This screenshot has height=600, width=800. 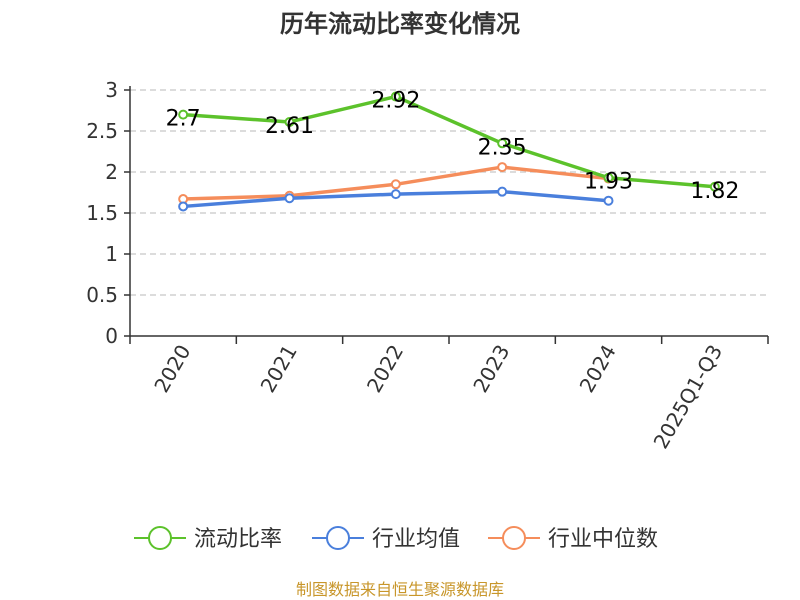 What do you see at coordinates (102, 213) in the screenshot?
I see `y-tick-label: 1.5` at bounding box center [102, 213].